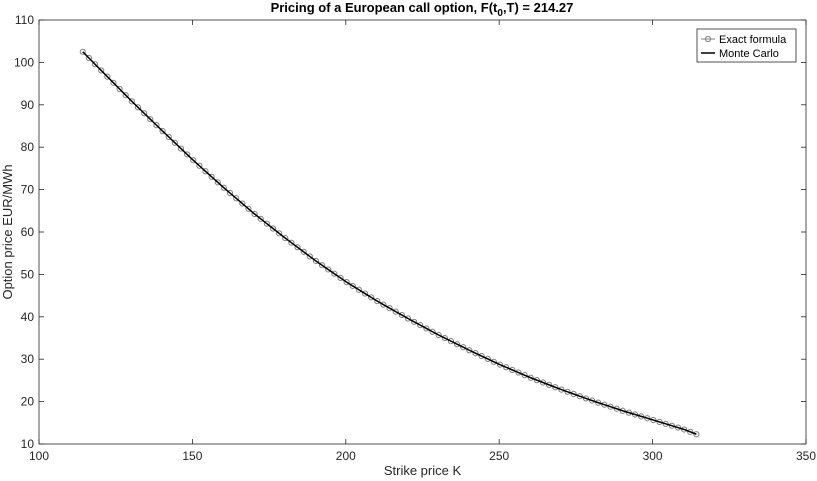 The width and height of the screenshot is (817, 481). What do you see at coordinates (24, 62) in the screenshot?
I see `y-tick-label: 100` at bounding box center [24, 62].